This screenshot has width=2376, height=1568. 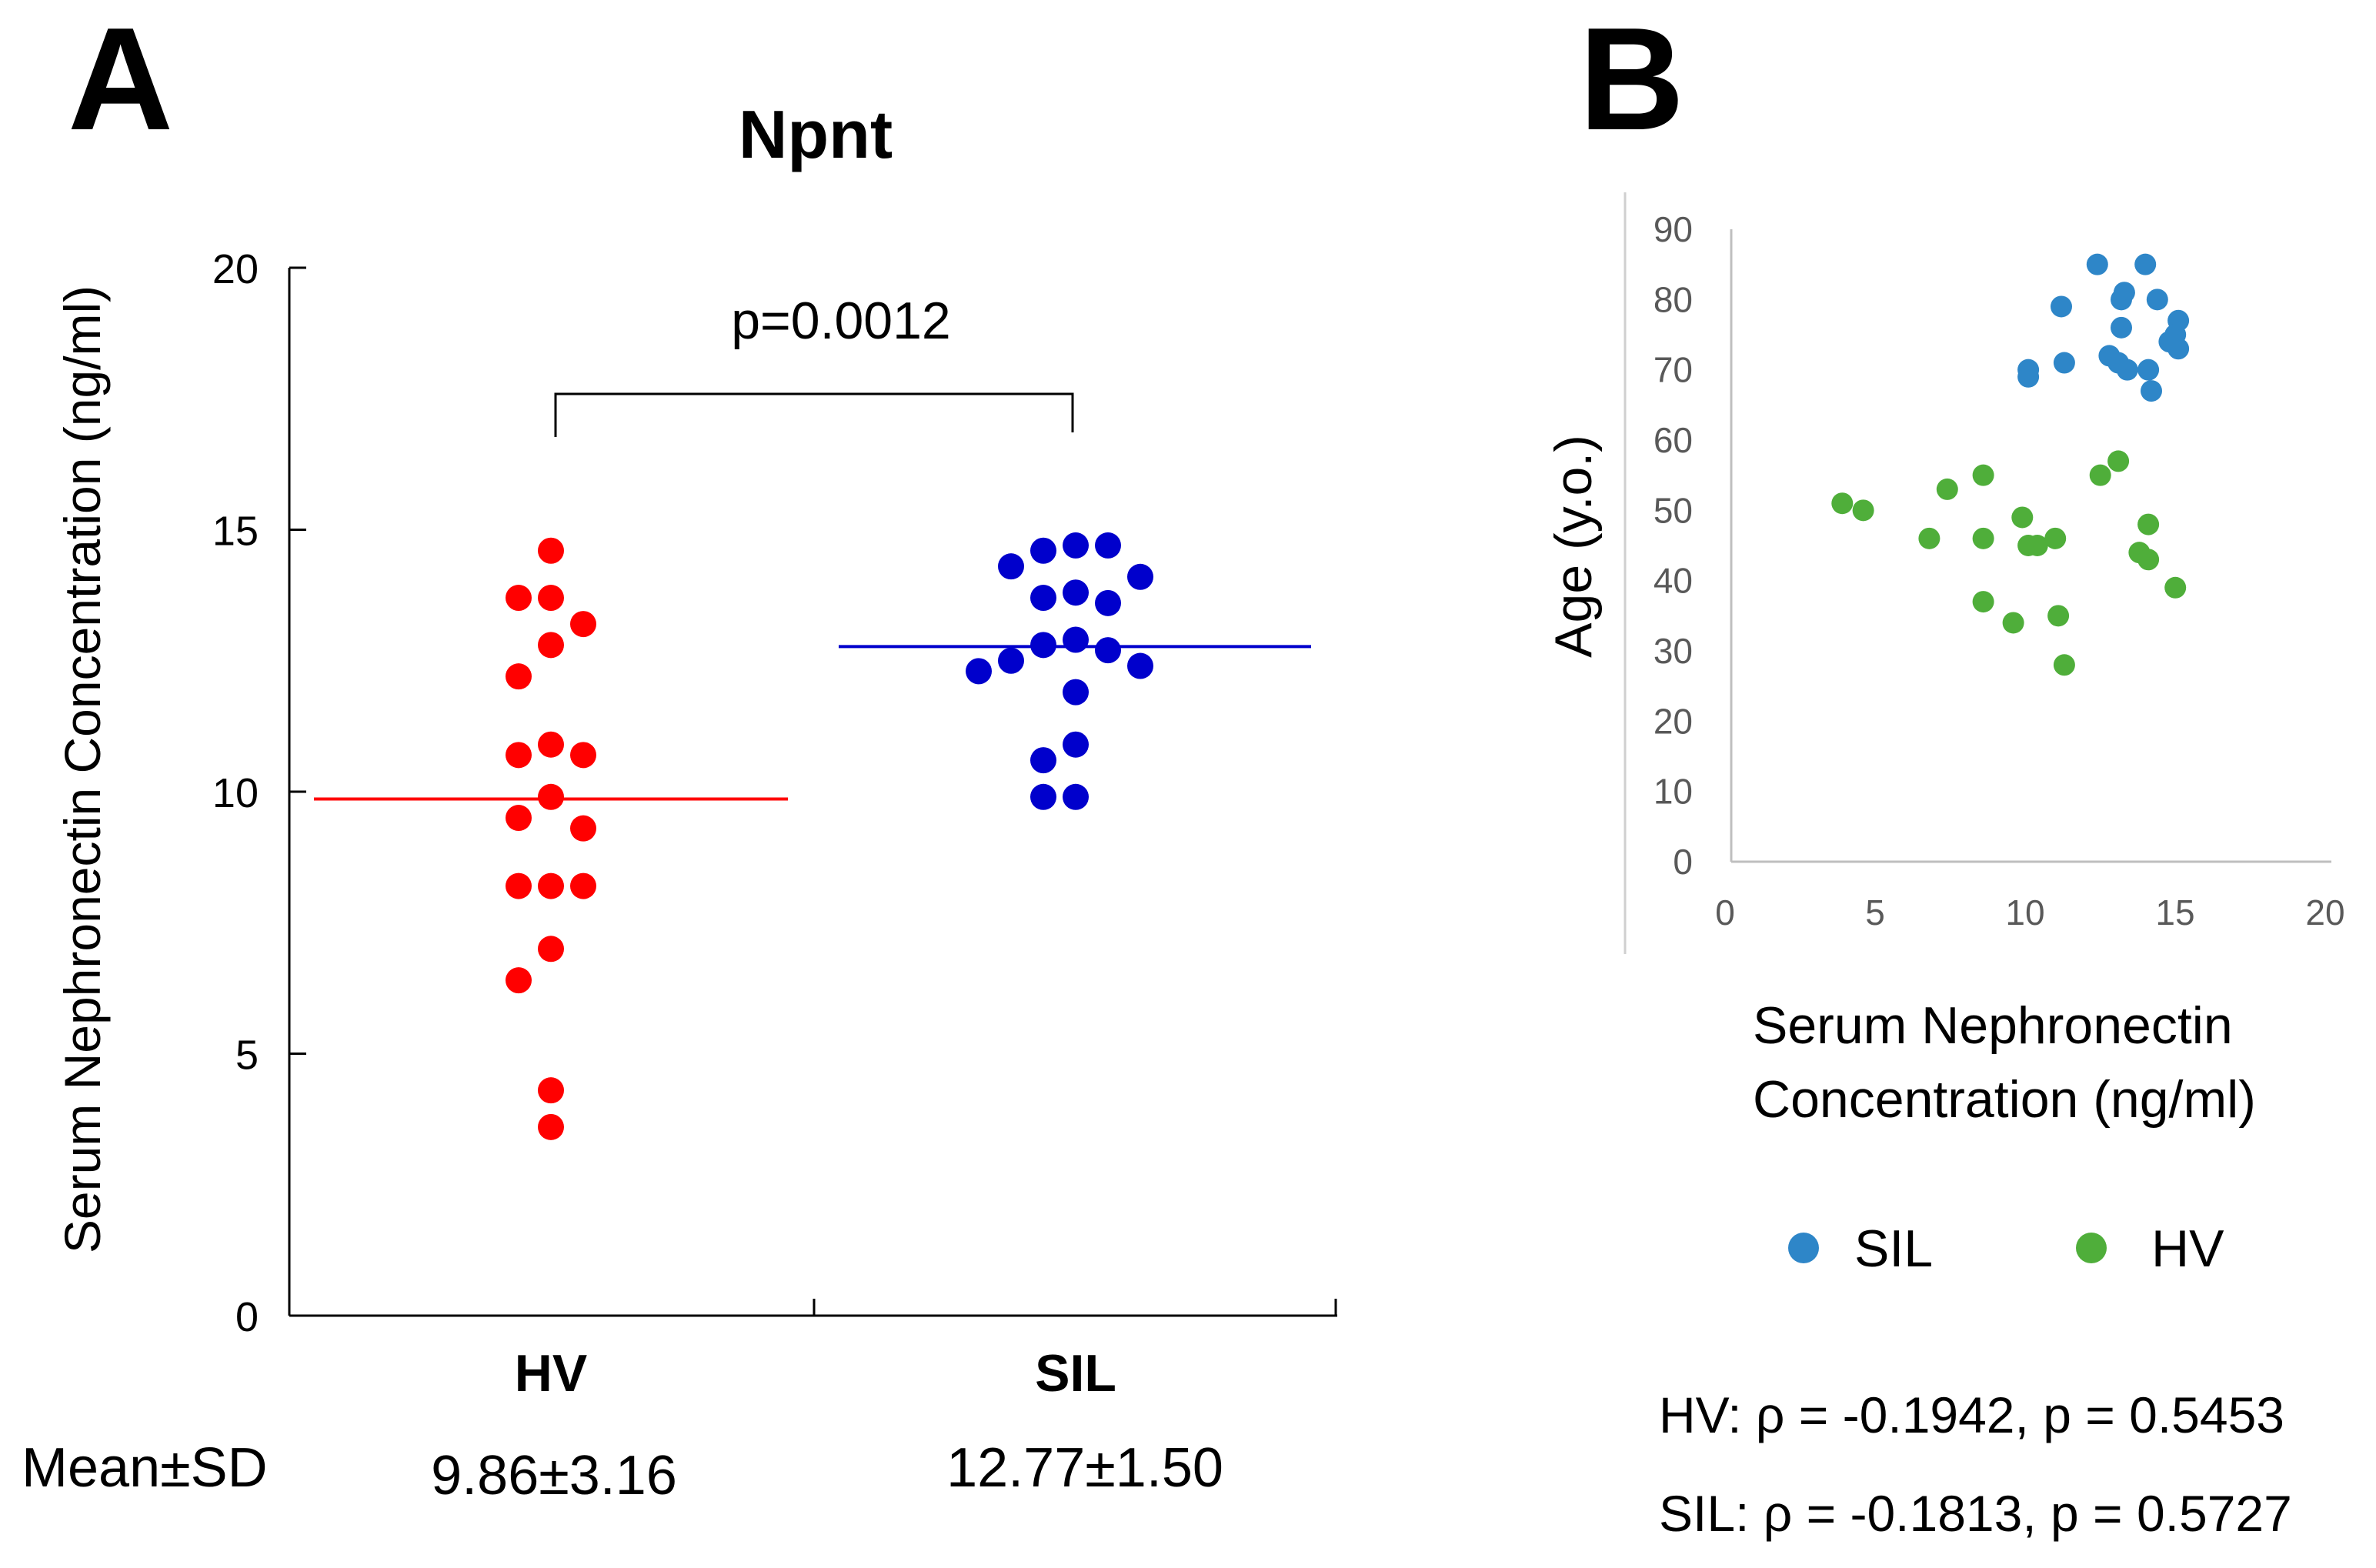 What do you see at coordinates (2024, 912) in the screenshot?
I see `x-tick-label: 10` at bounding box center [2024, 912].